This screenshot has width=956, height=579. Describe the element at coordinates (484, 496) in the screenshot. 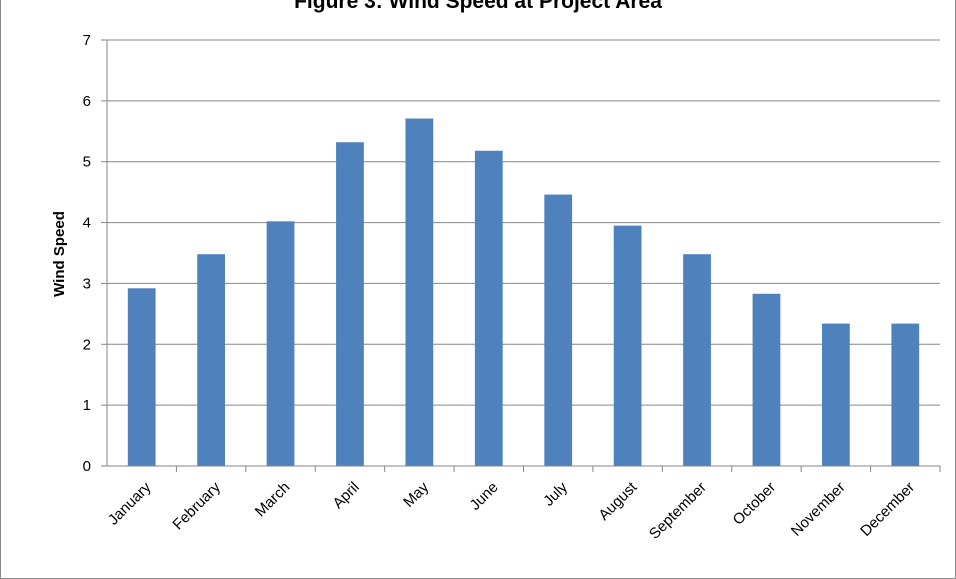

I see `x-tick-label-june: June` at that location.